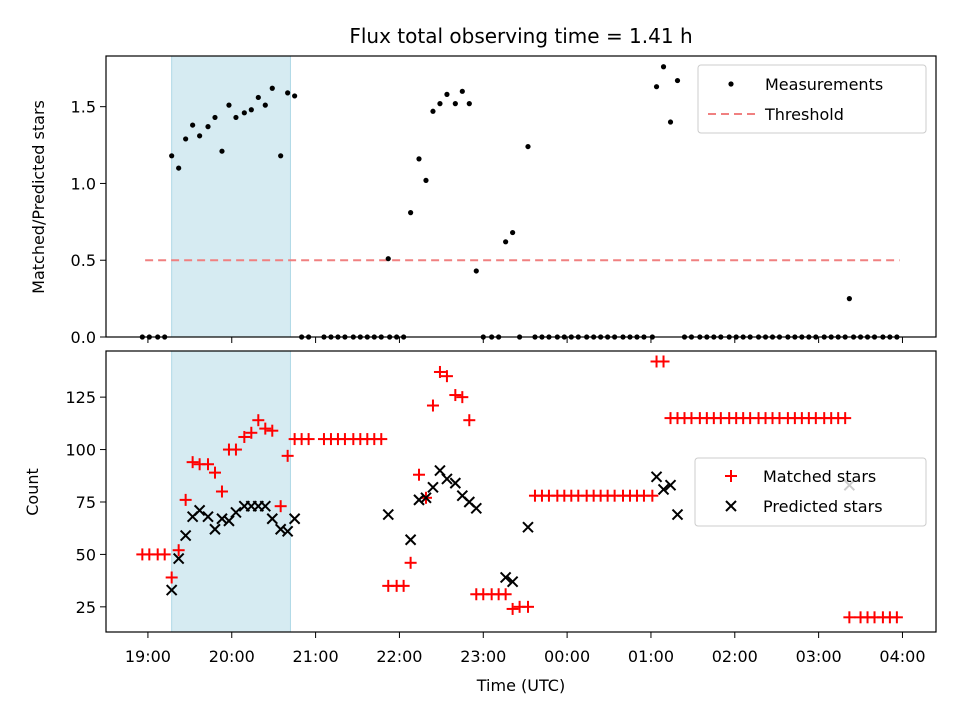 The height and width of the screenshot is (720, 960). What do you see at coordinates (88, 222) in the screenshot?
I see `top-y-ticks: 0.0 0.5 1.0 1.5` at bounding box center [88, 222].